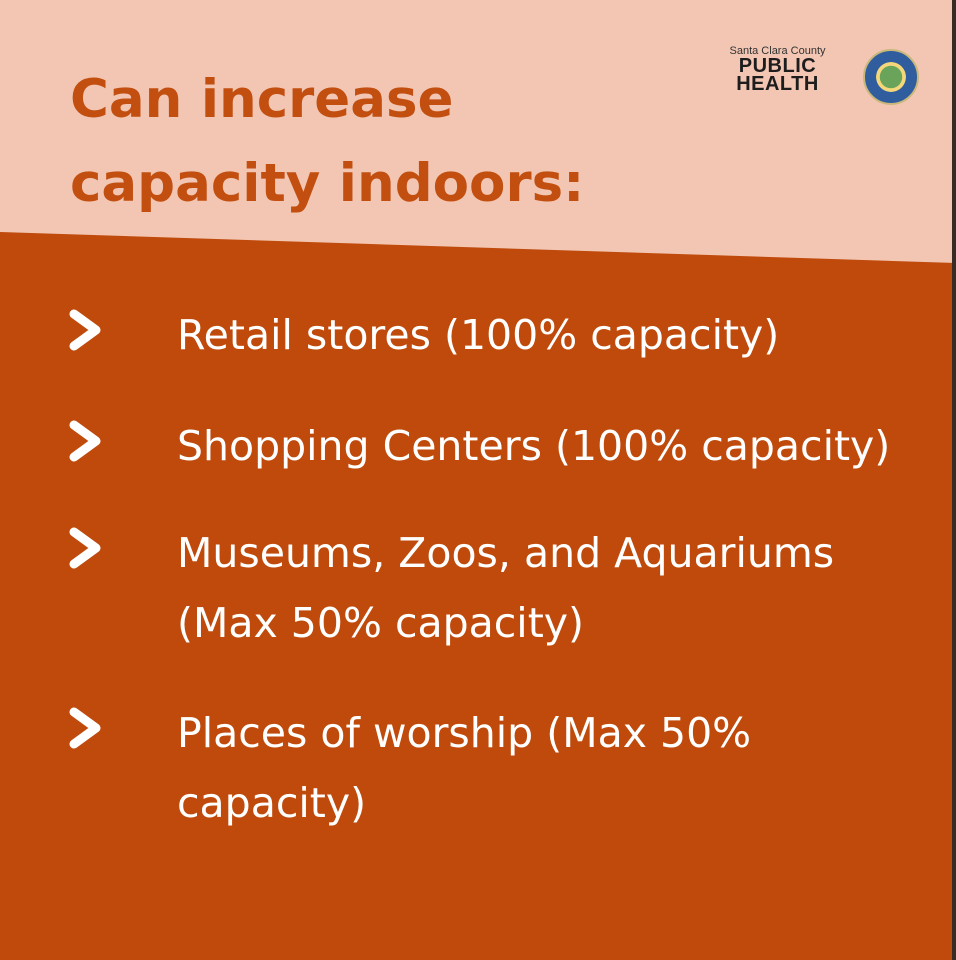 The height and width of the screenshot is (960, 956). Describe the element at coordinates (891, 77) in the screenshot. I see `county-seal-icon` at that location.